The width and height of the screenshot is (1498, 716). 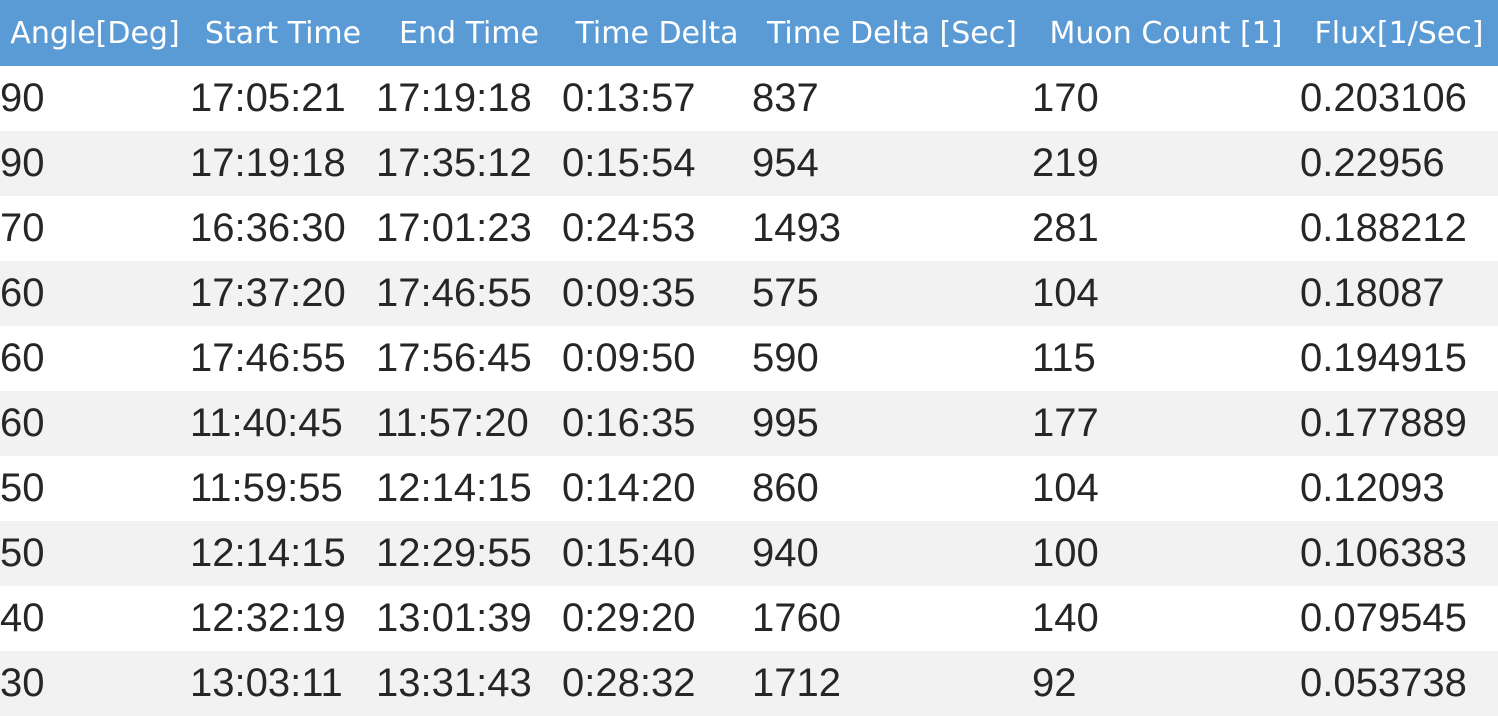 I want to click on flux-cell: 0.194915, so click(x=1383, y=358).